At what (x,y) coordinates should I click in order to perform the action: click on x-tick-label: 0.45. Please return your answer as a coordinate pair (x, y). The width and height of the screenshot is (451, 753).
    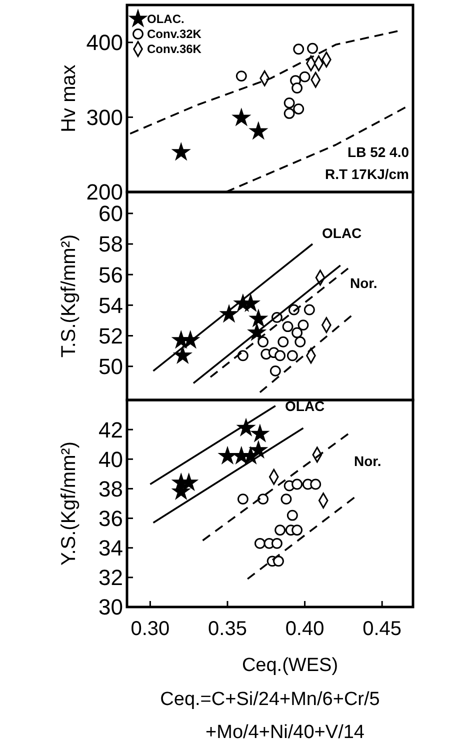
    Looking at the image, I should click on (382, 629).